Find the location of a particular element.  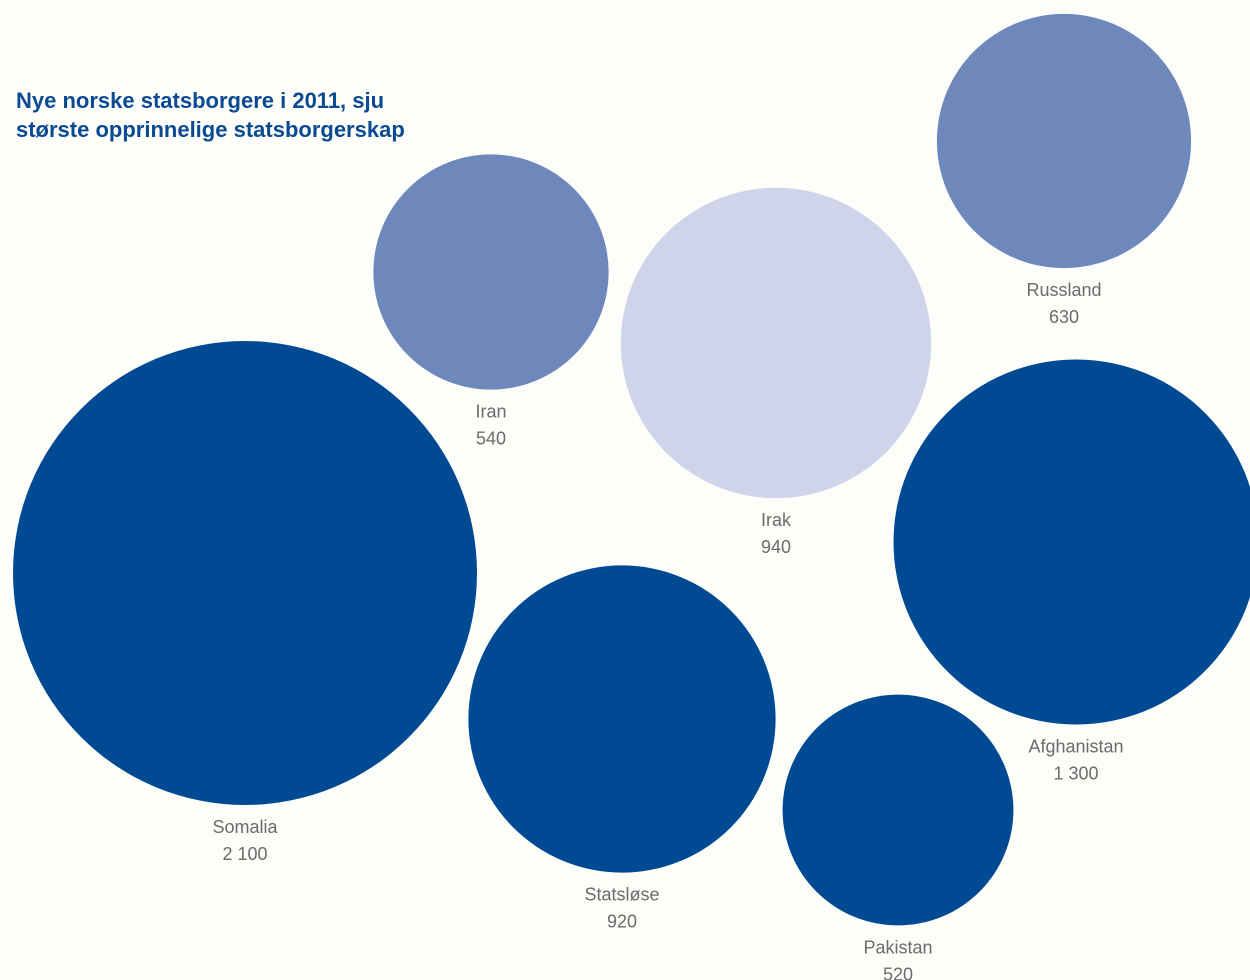

bubble-pakistan is located at coordinates (898, 810).